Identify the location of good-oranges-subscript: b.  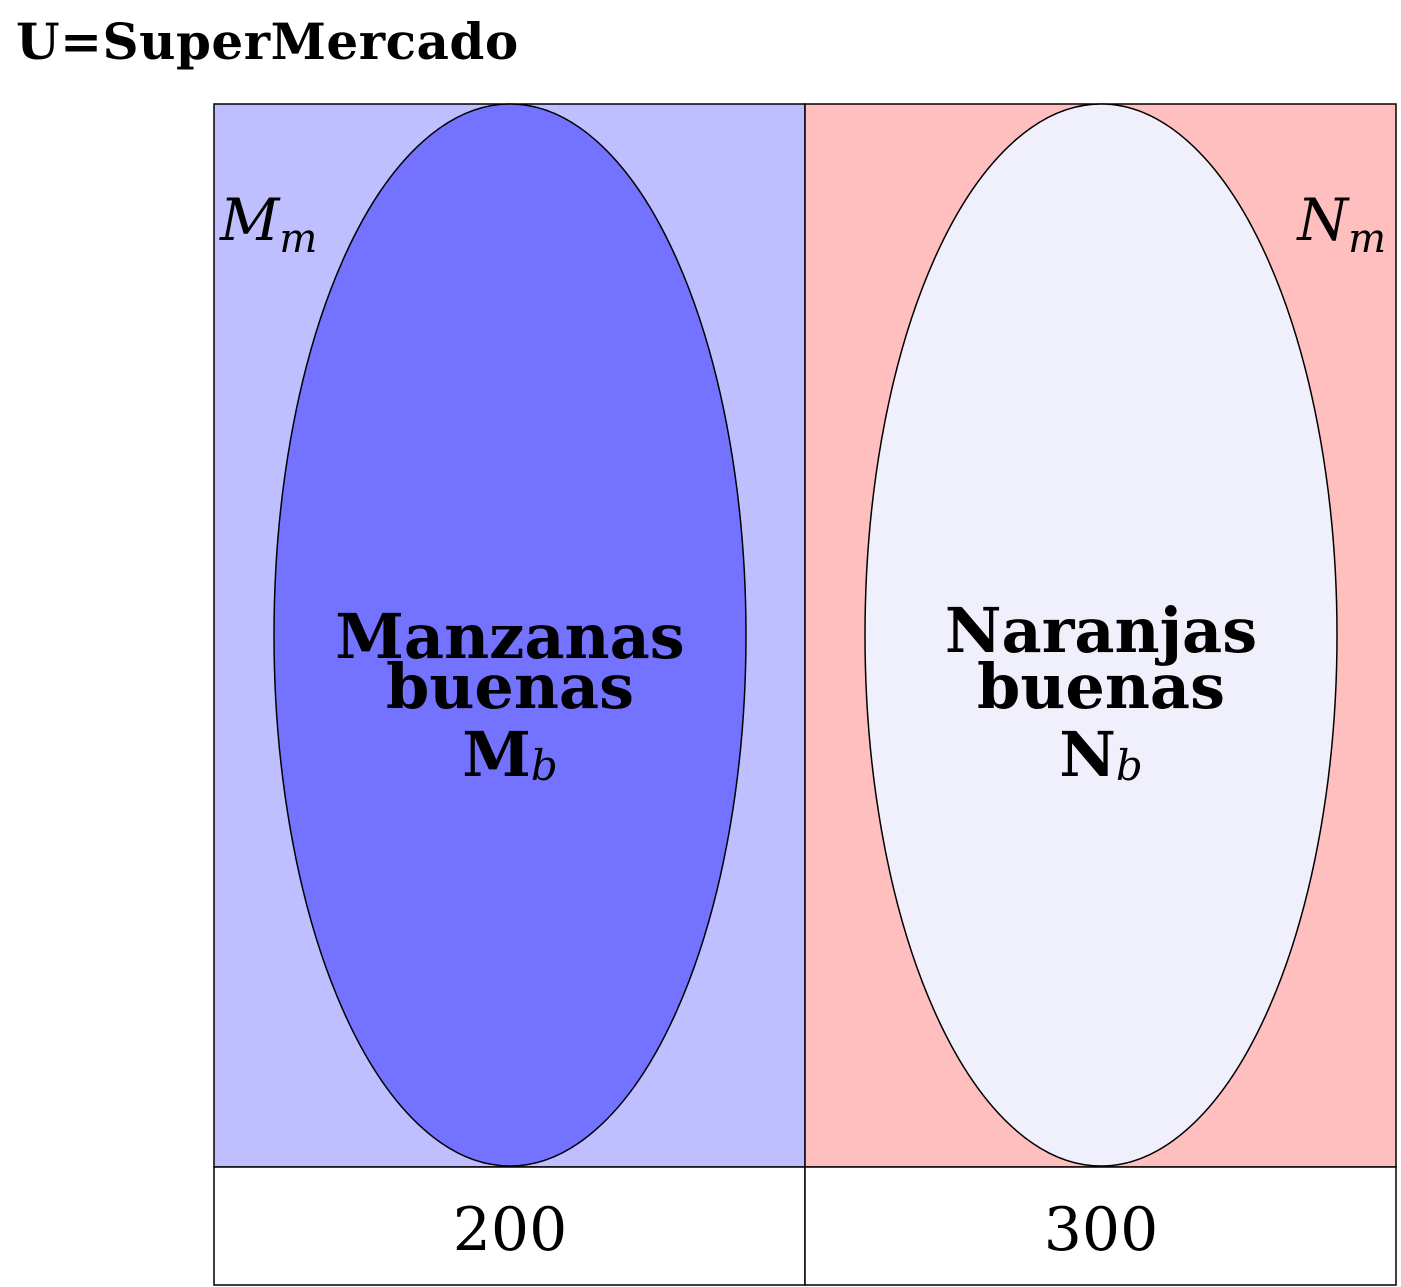
(1129, 765).